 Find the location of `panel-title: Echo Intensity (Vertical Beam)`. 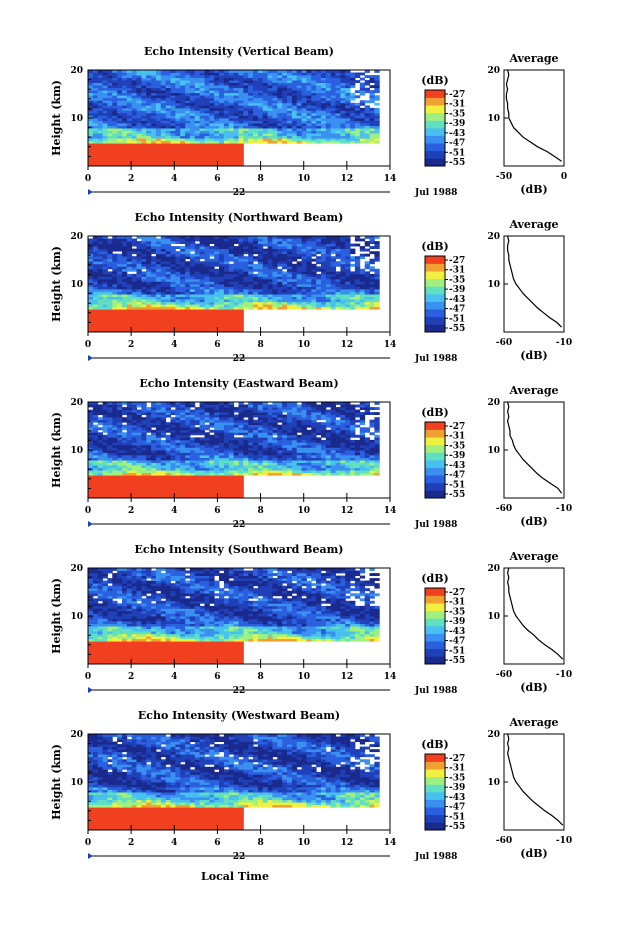

panel-title: Echo Intensity (Vertical Beam) is located at coordinates (239, 51).